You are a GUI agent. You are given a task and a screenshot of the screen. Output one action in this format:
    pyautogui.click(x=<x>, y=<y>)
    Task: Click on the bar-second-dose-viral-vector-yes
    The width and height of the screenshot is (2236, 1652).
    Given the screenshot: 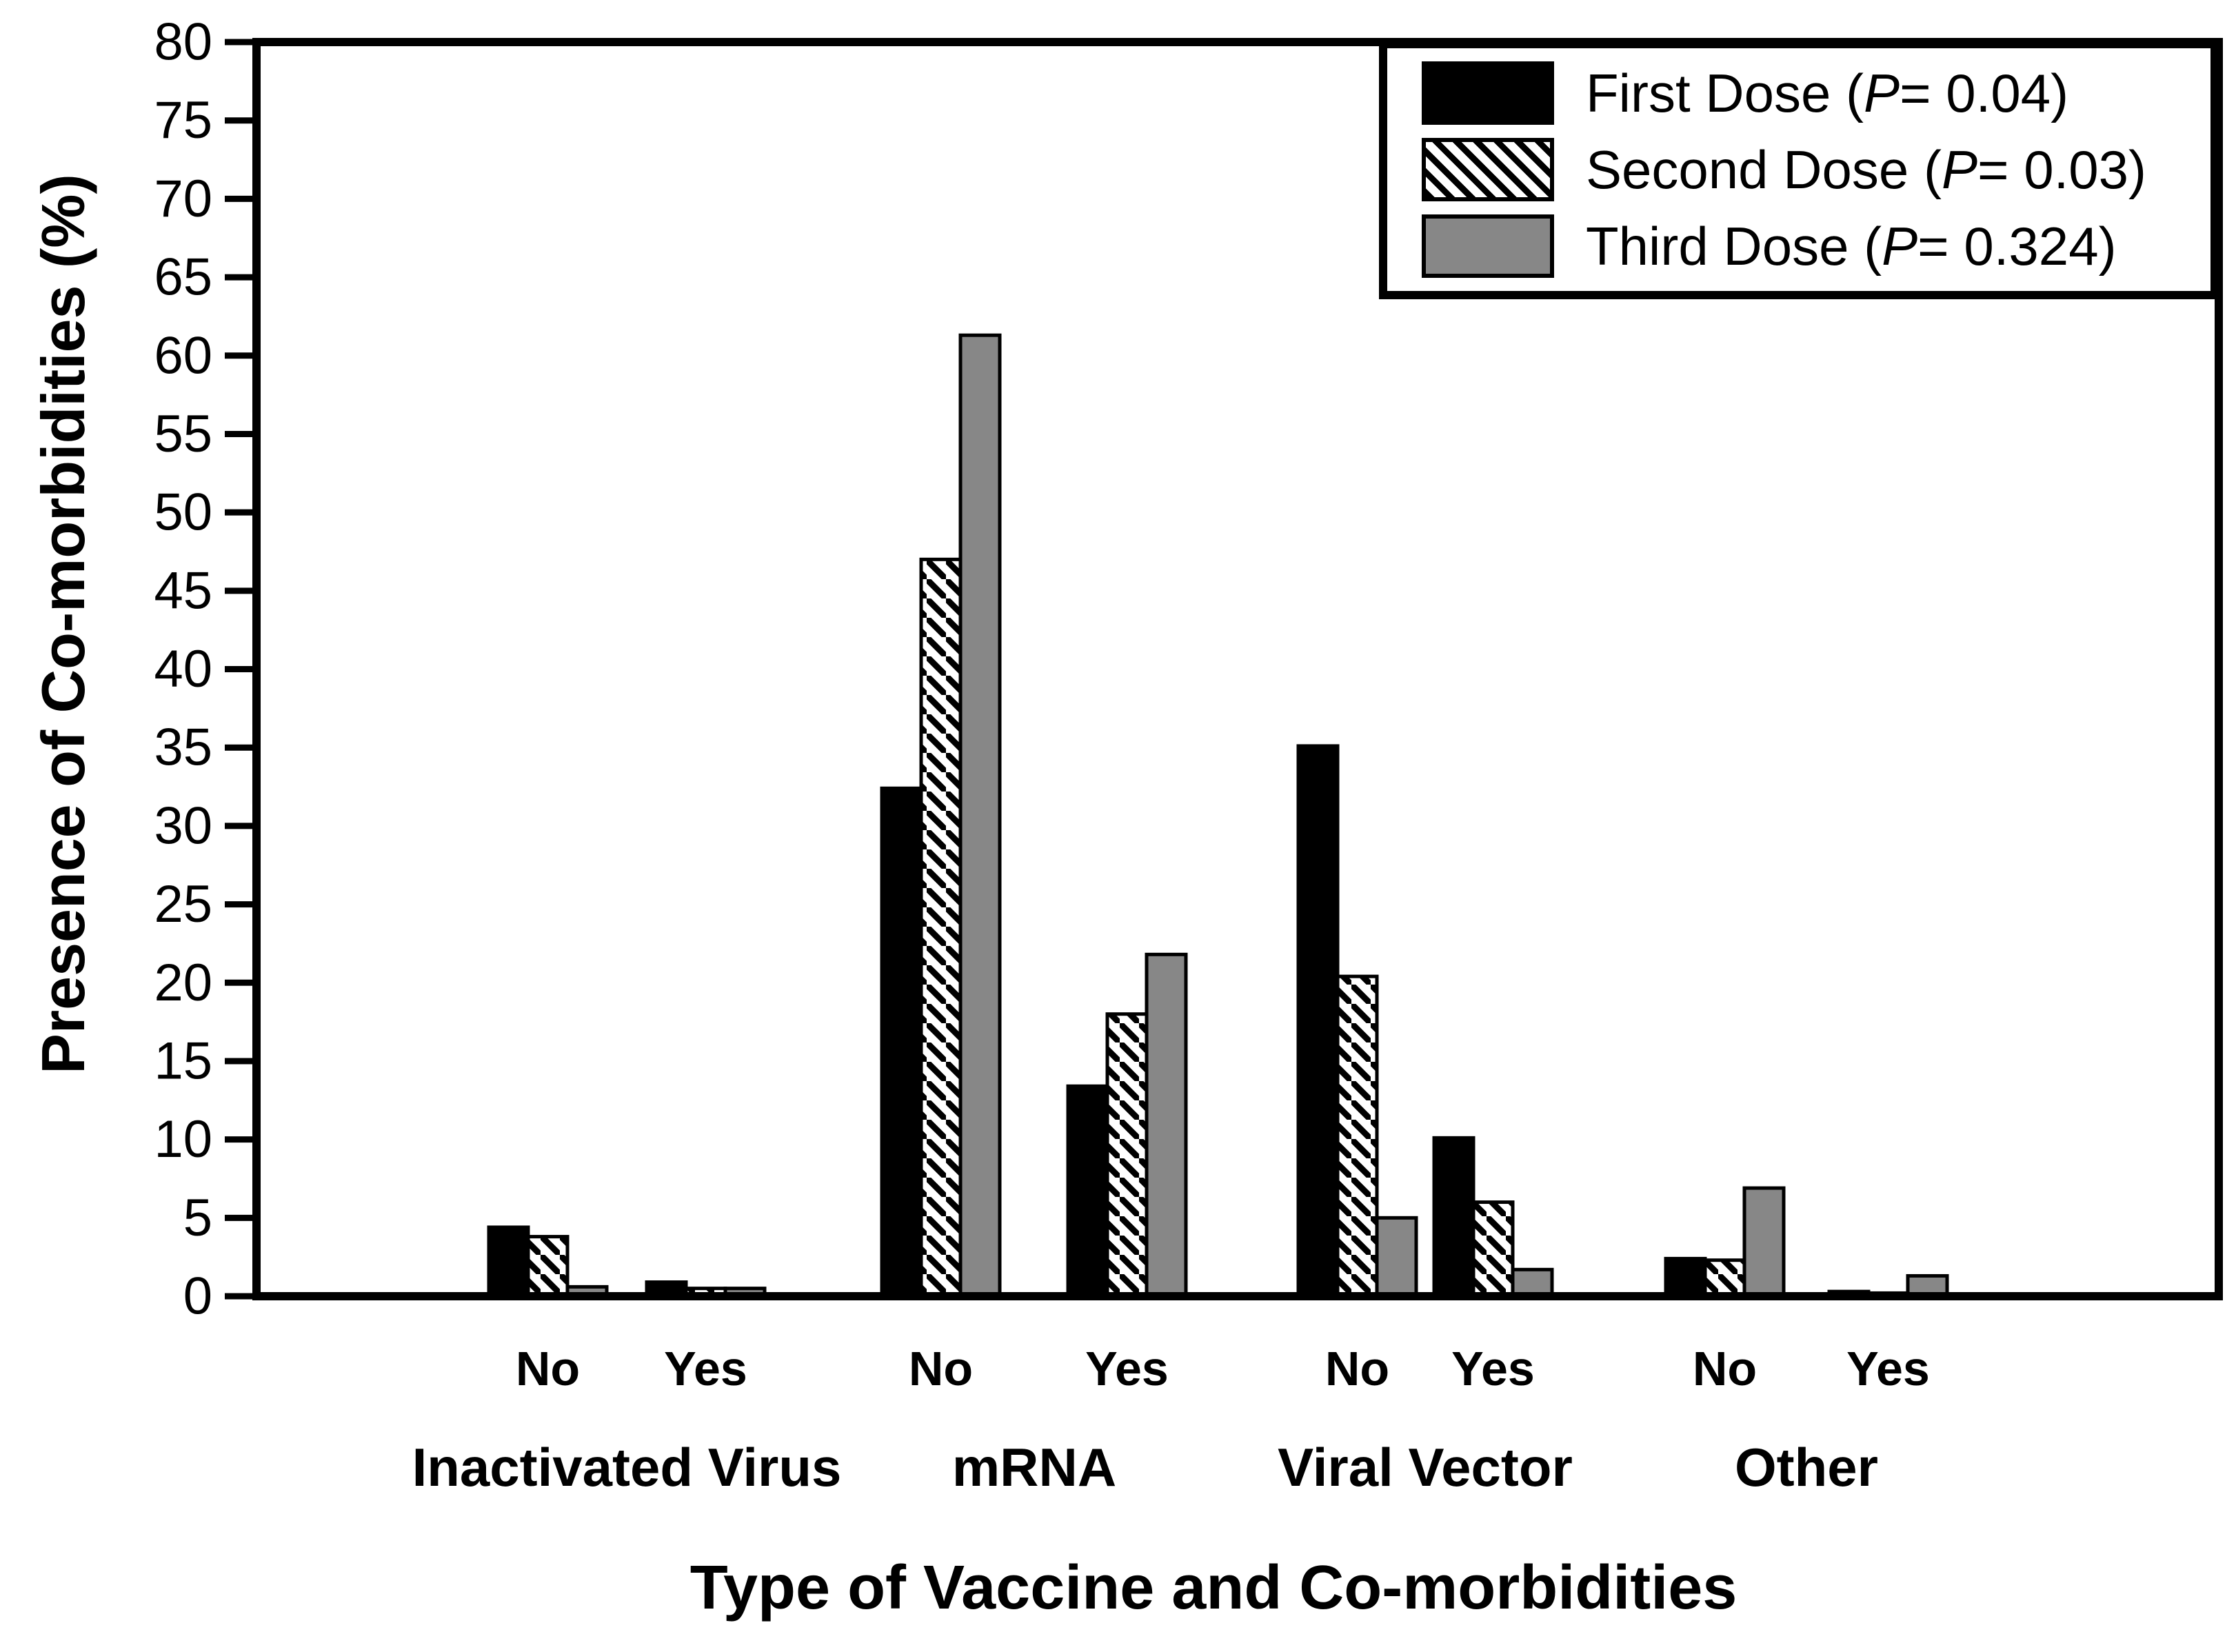 What is the action you would take?
    pyautogui.click(x=1493, y=1249)
    